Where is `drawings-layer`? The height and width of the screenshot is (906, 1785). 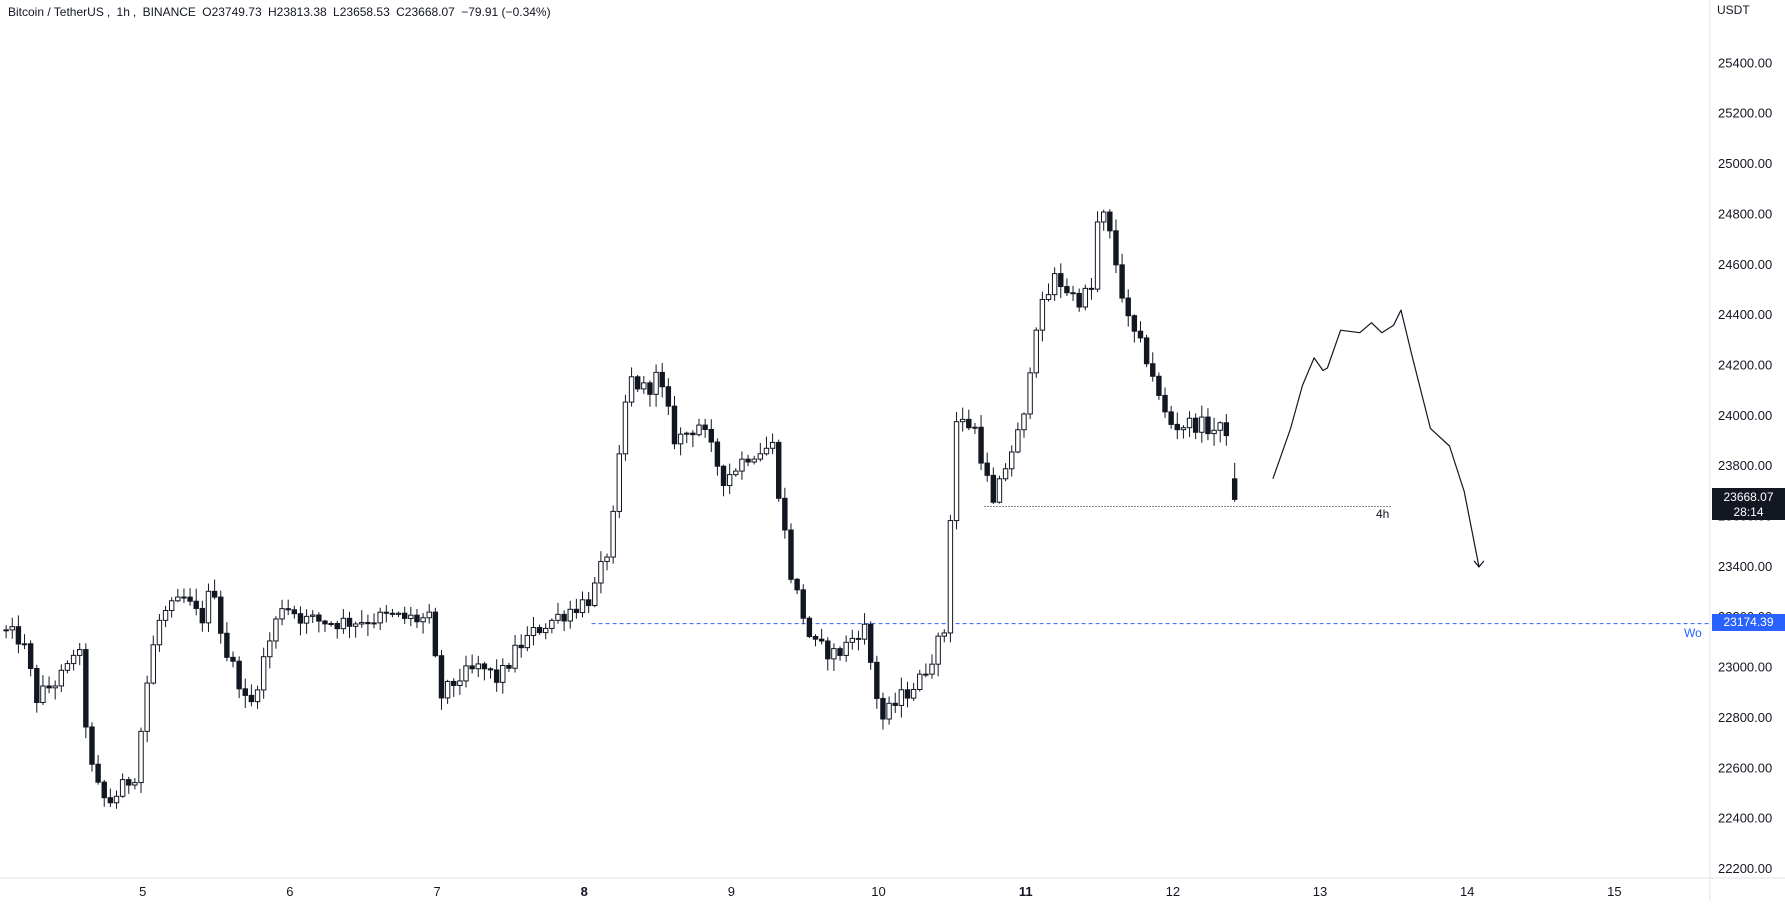 drawings-layer is located at coordinates (1234, 438).